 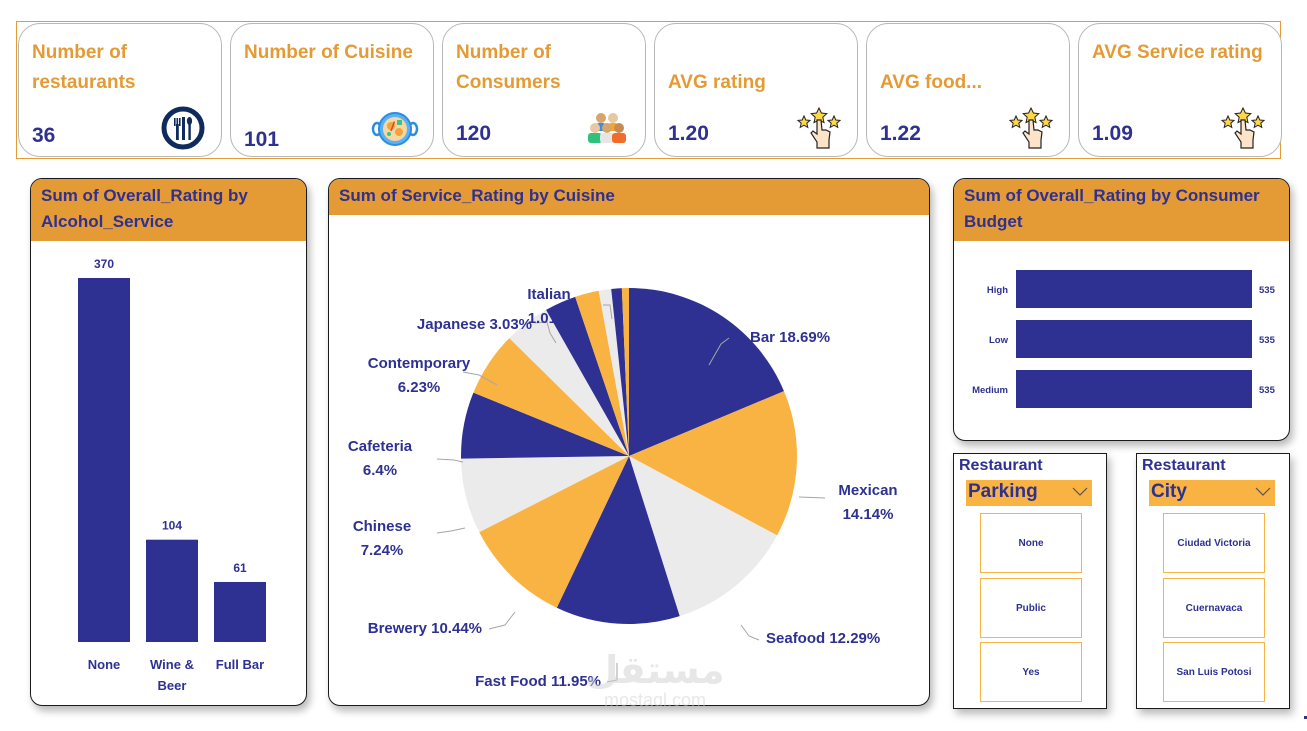 I want to click on consumer-budget-bar-chart: High 535 Low 535 Medium 535, so click(x=1124, y=339).